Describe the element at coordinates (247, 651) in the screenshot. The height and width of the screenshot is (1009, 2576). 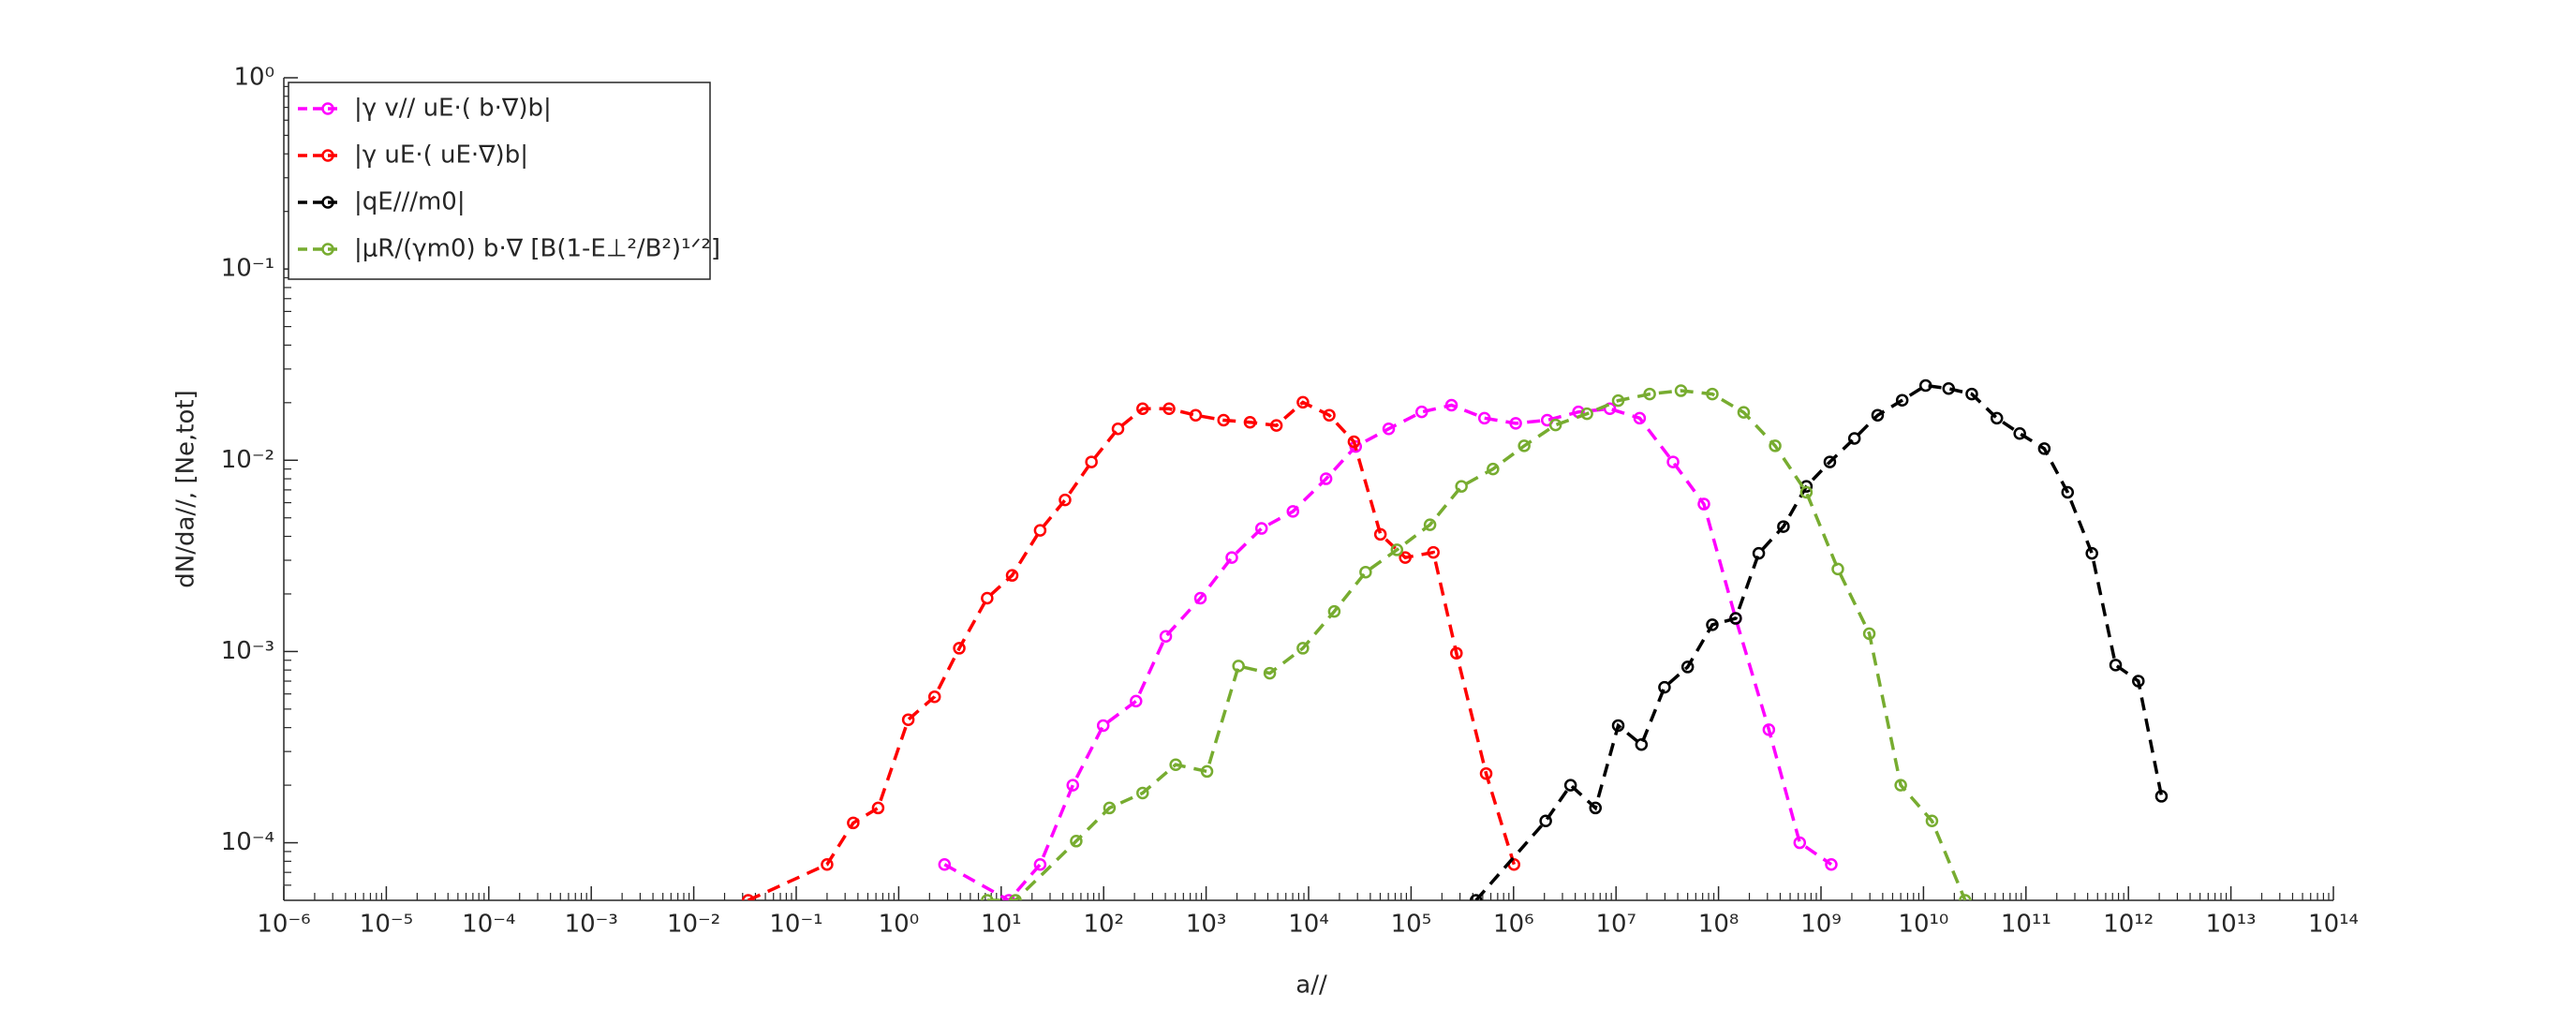
I see `y-tick-label: 10⁻³` at that location.